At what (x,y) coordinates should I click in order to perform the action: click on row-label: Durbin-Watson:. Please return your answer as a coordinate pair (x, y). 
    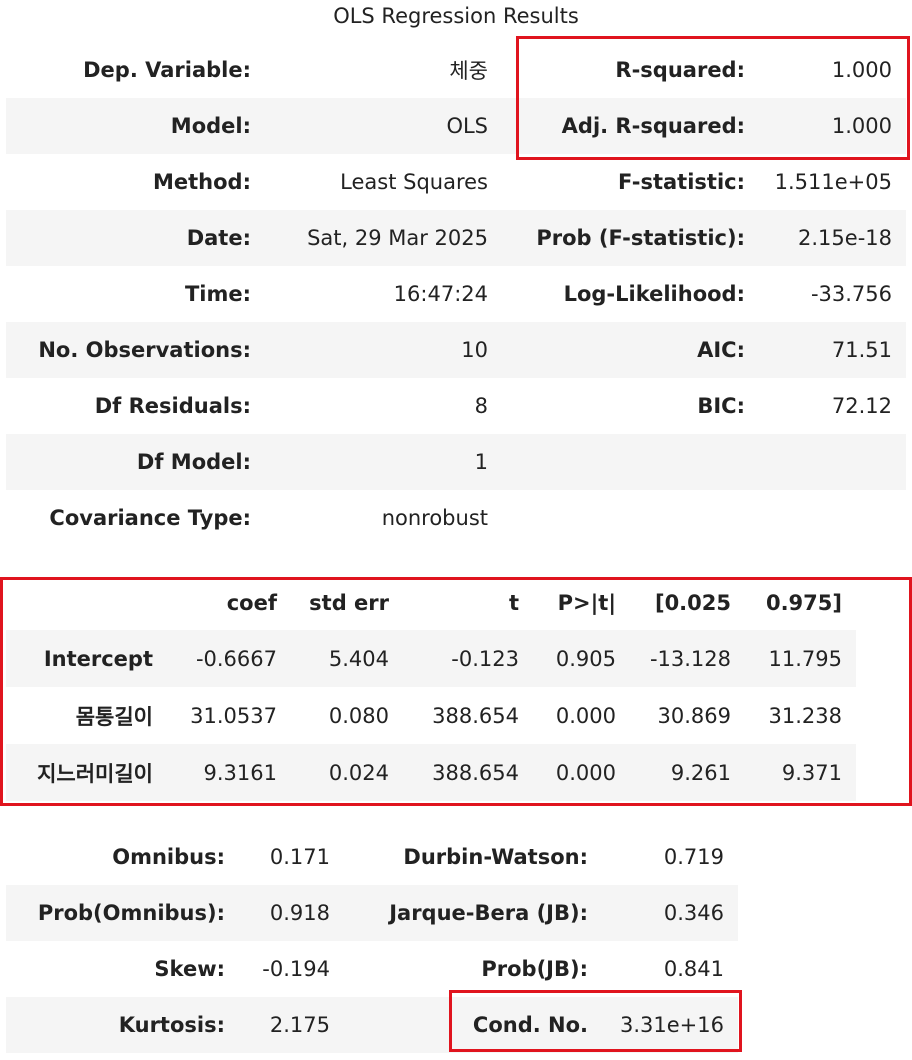
    Looking at the image, I should click on (495, 857).